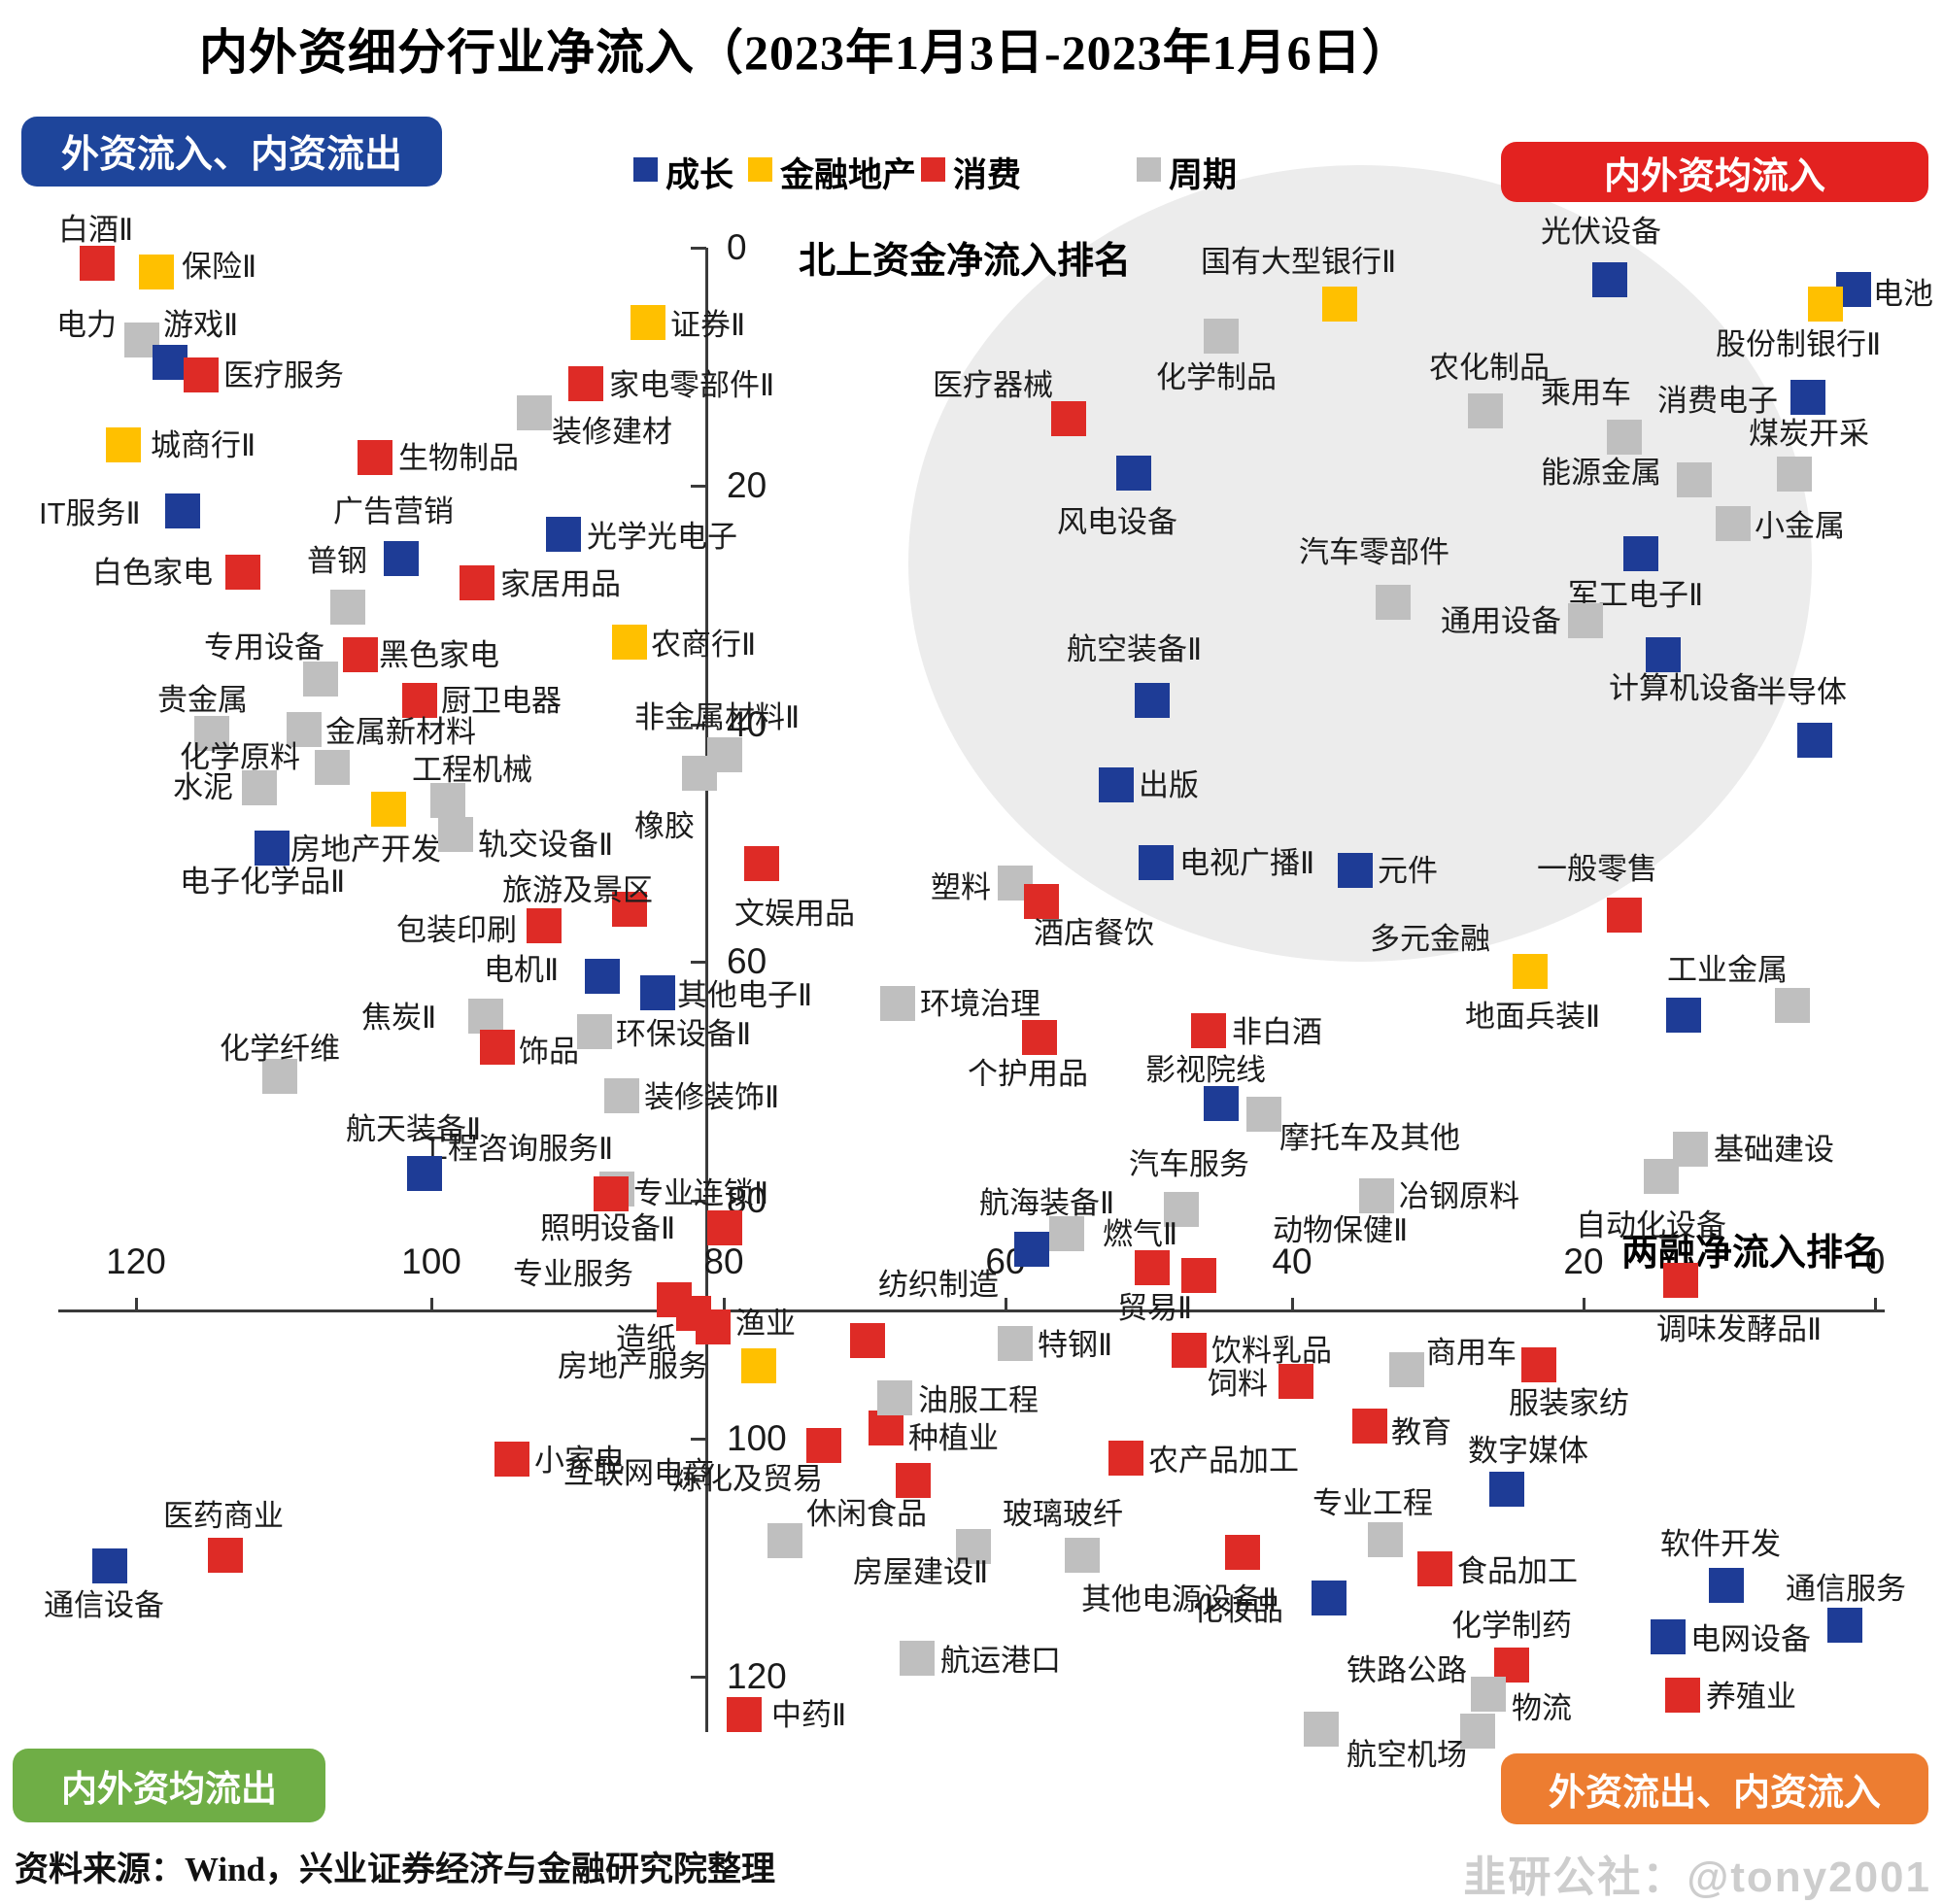 The image size is (1943, 1904). Describe the element at coordinates (1204, 175) in the screenshot. I see `legend-label: 周期` at that location.